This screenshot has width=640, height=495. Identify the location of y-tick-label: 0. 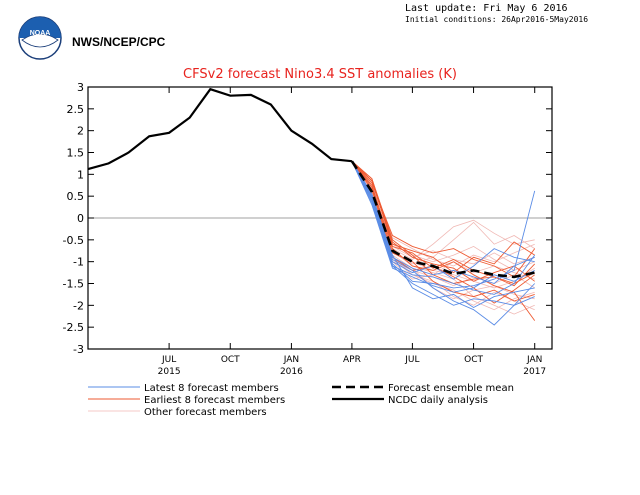
(80, 218).